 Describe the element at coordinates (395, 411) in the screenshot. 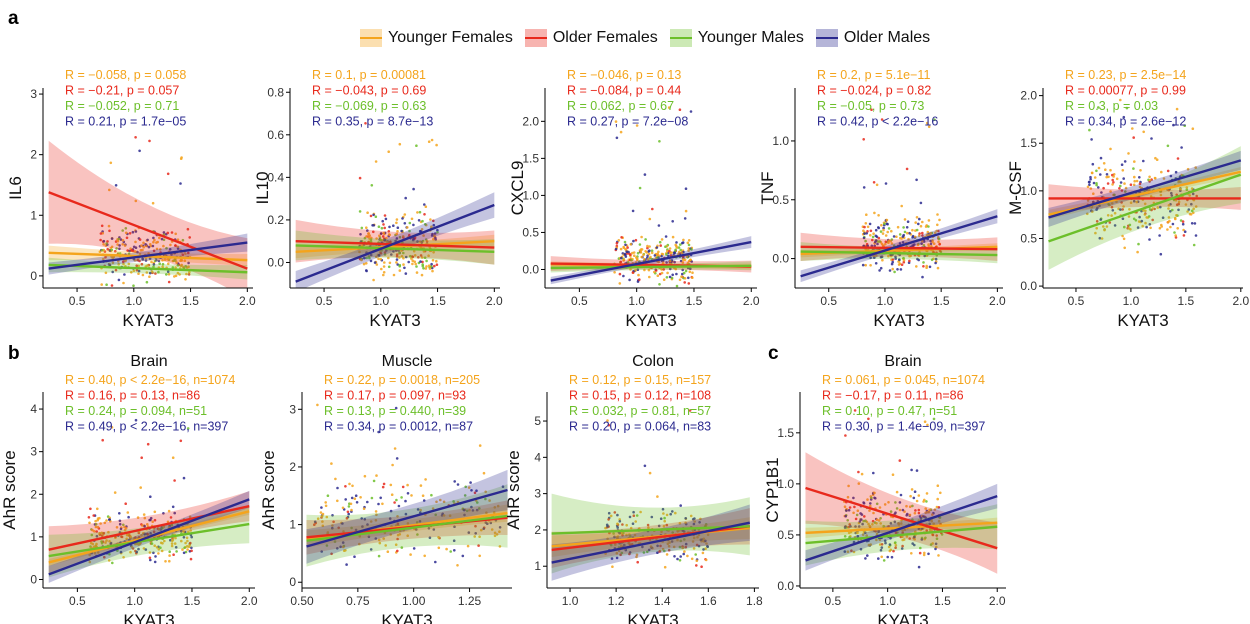

I see `stat-annotation: R = 0.13, p = 0.440, n=39` at that location.